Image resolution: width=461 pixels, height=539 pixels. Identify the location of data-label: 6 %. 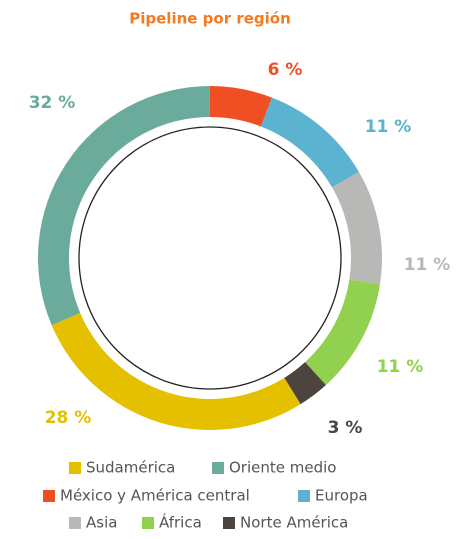
(285, 70).